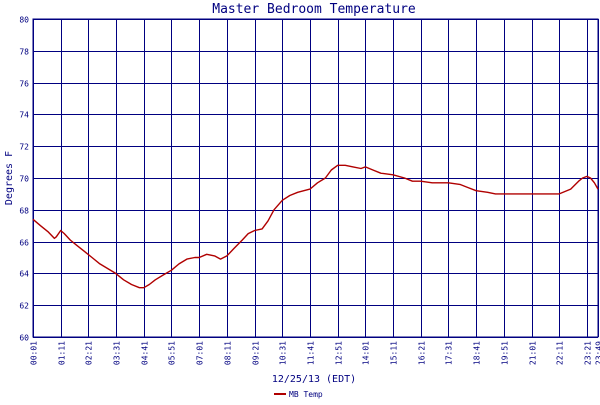  What do you see at coordinates (449, 353) in the screenshot?
I see `x-tick-label-1731: 17:31` at bounding box center [449, 353].